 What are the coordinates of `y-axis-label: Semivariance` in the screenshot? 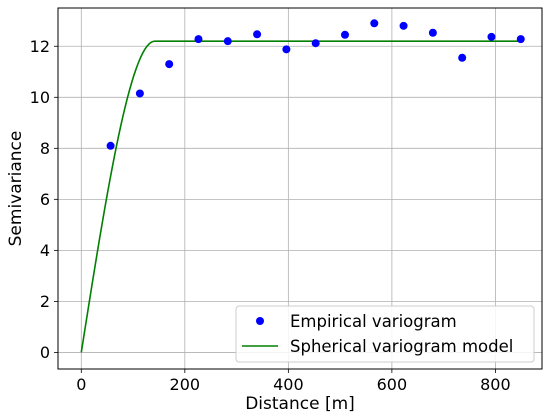 It's located at (16, 189).